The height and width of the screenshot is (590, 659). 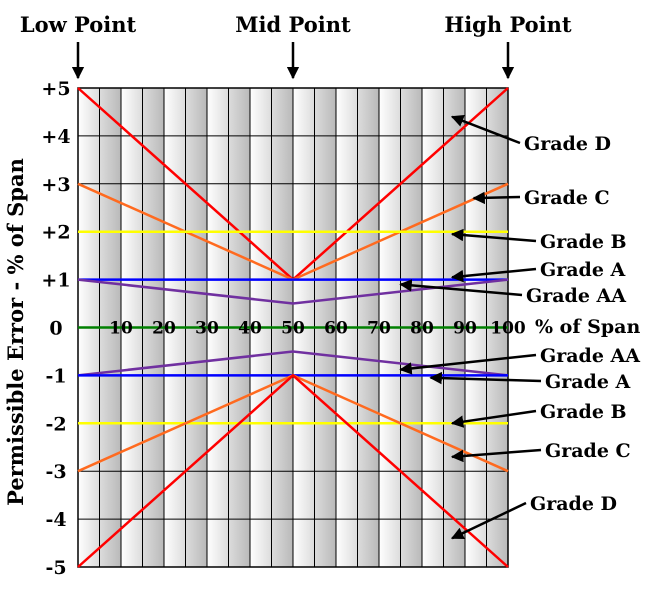 What do you see at coordinates (15, 332) in the screenshot?
I see `y-axis-label: Permissible Error - % of Span` at bounding box center [15, 332].